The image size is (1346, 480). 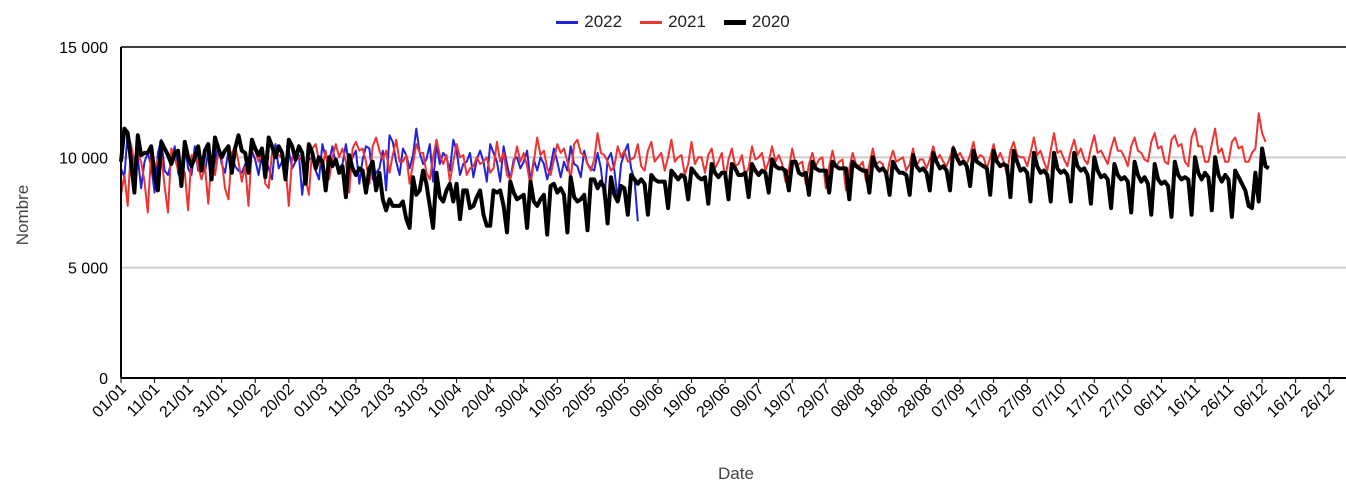 What do you see at coordinates (109, 401) in the screenshot?
I see `x-tick-label: 01/01` at bounding box center [109, 401].